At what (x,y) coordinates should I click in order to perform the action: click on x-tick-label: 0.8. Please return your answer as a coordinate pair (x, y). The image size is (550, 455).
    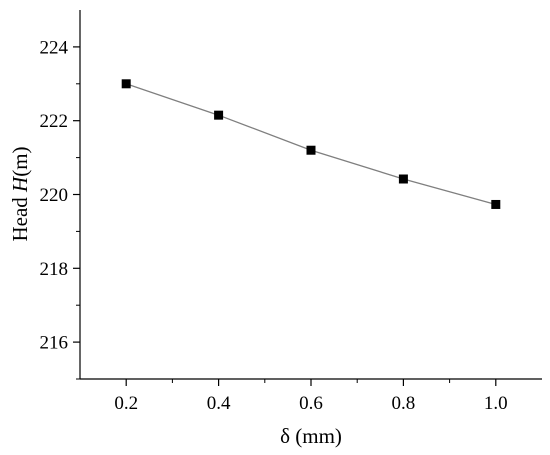
    Looking at the image, I should click on (404, 403).